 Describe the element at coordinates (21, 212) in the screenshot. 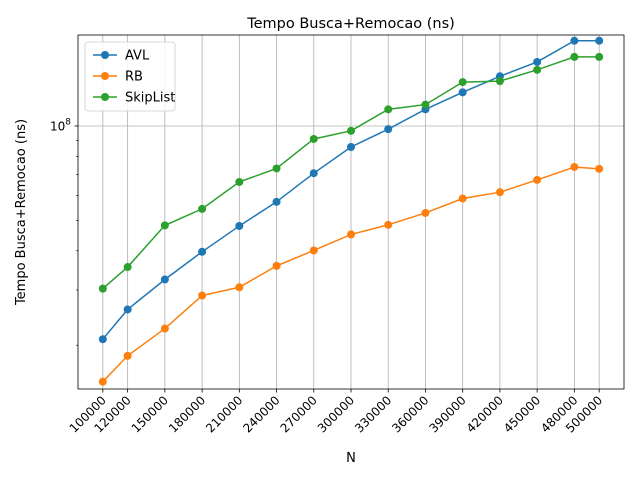

I see `y-axis-title: Tempo Busca+Remocao (ns)` at that location.